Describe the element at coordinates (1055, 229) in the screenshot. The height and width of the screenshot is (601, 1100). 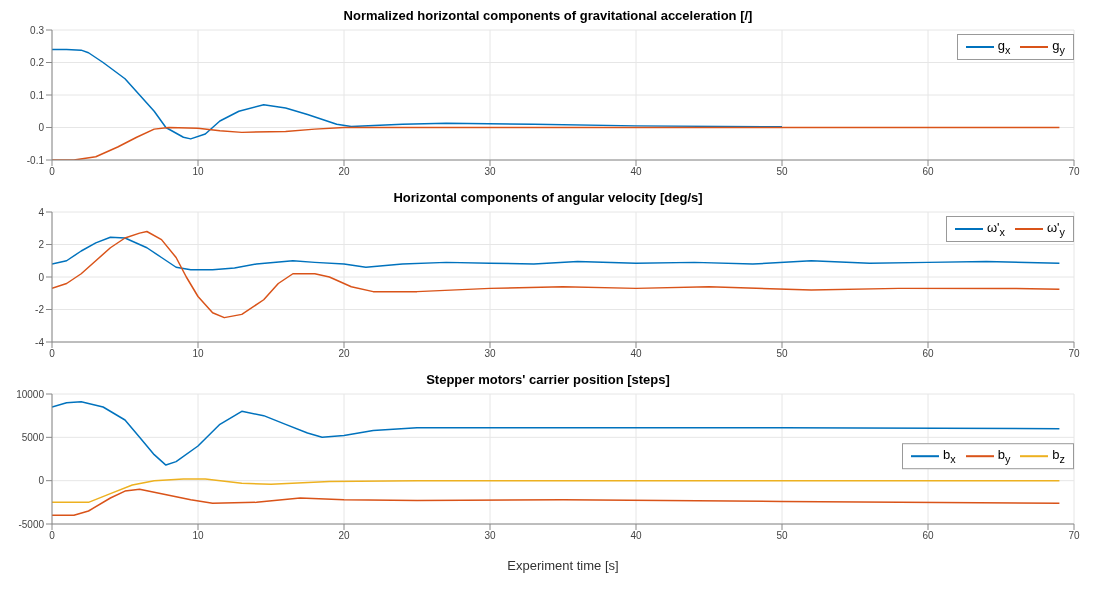
I see `legend-label: ω'$_{y}$` at that location.